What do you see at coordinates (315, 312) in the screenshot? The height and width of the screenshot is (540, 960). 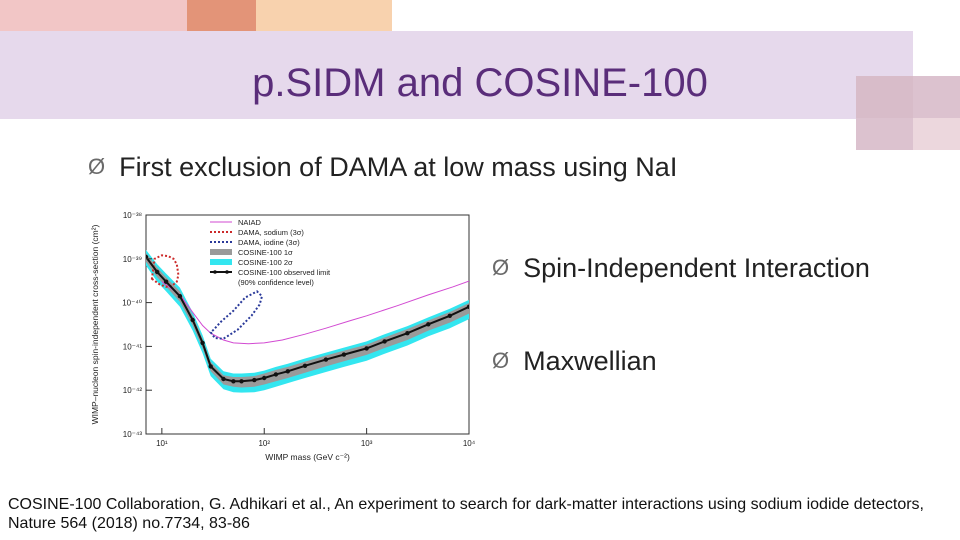 I see `naiad-line` at bounding box center [315, 312].